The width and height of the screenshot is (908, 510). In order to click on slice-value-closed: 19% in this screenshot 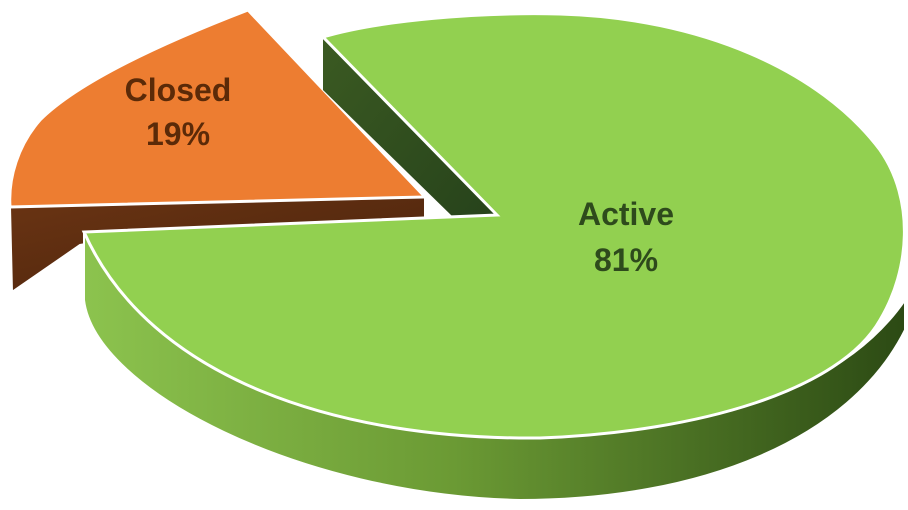, I will do `click(178, 134)`.